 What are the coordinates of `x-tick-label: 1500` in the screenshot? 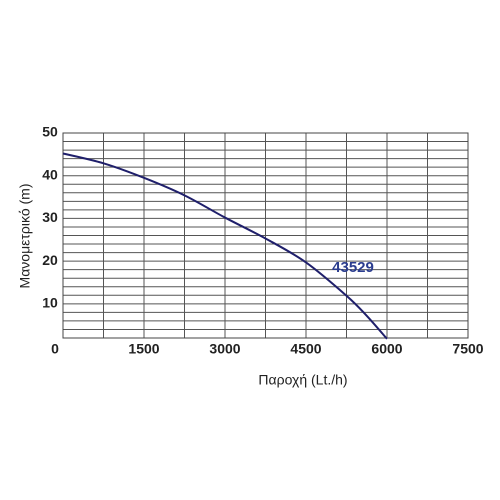 It's located at (143, 349).